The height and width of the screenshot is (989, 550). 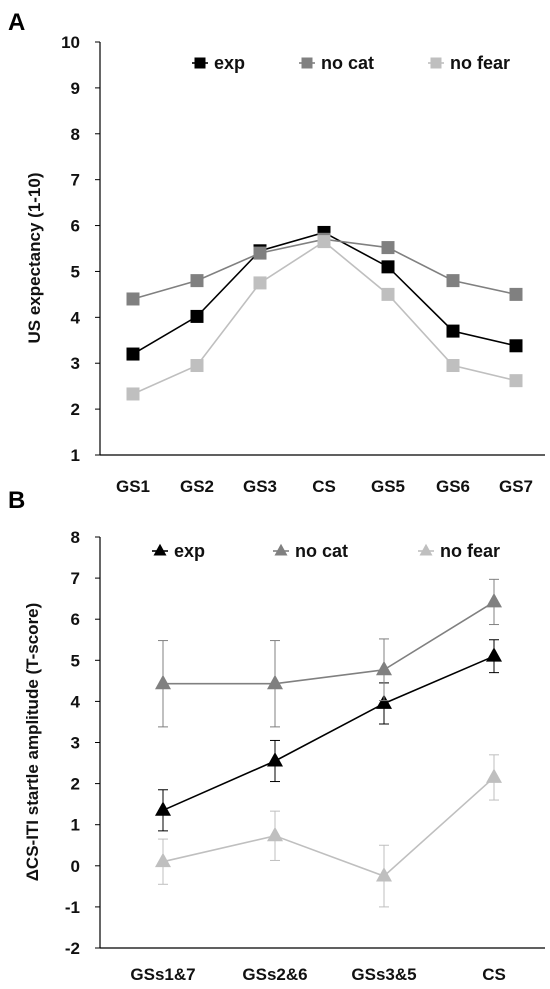 What do you see at coordinates (260, 486) in the screenshot?
I see `chart-a-x-tick-label: GS3` at bounding box center [260, 486].